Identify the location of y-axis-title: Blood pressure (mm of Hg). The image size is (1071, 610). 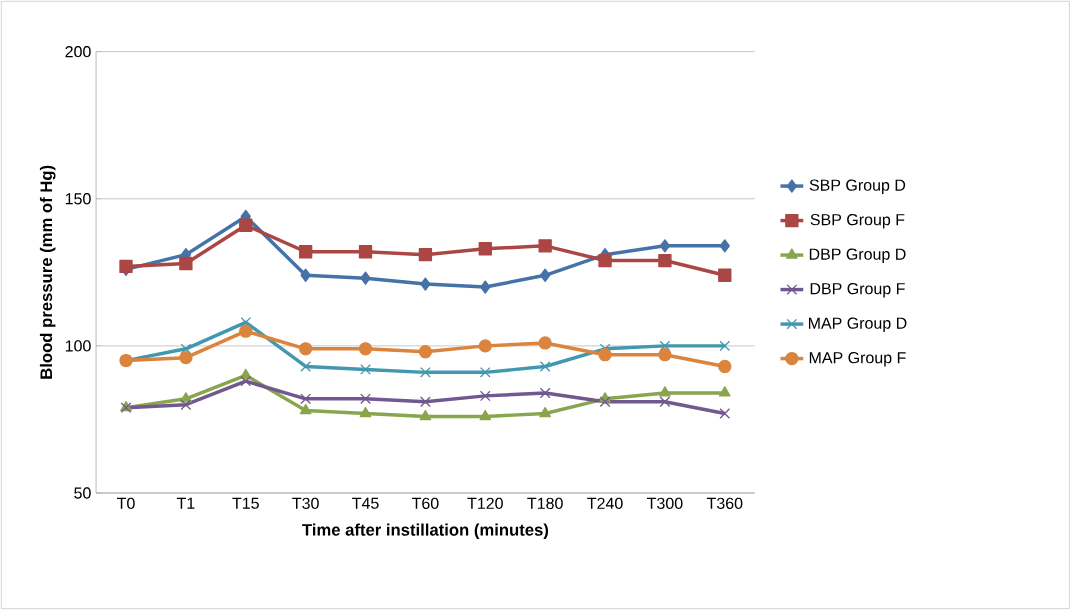
(47, 272).